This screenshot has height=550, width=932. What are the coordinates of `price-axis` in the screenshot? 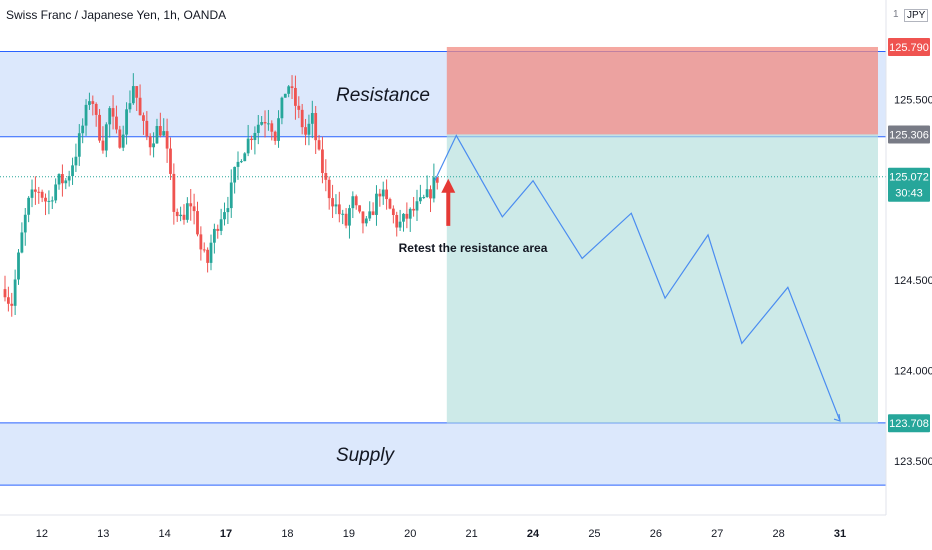 It's located at (909, 257).